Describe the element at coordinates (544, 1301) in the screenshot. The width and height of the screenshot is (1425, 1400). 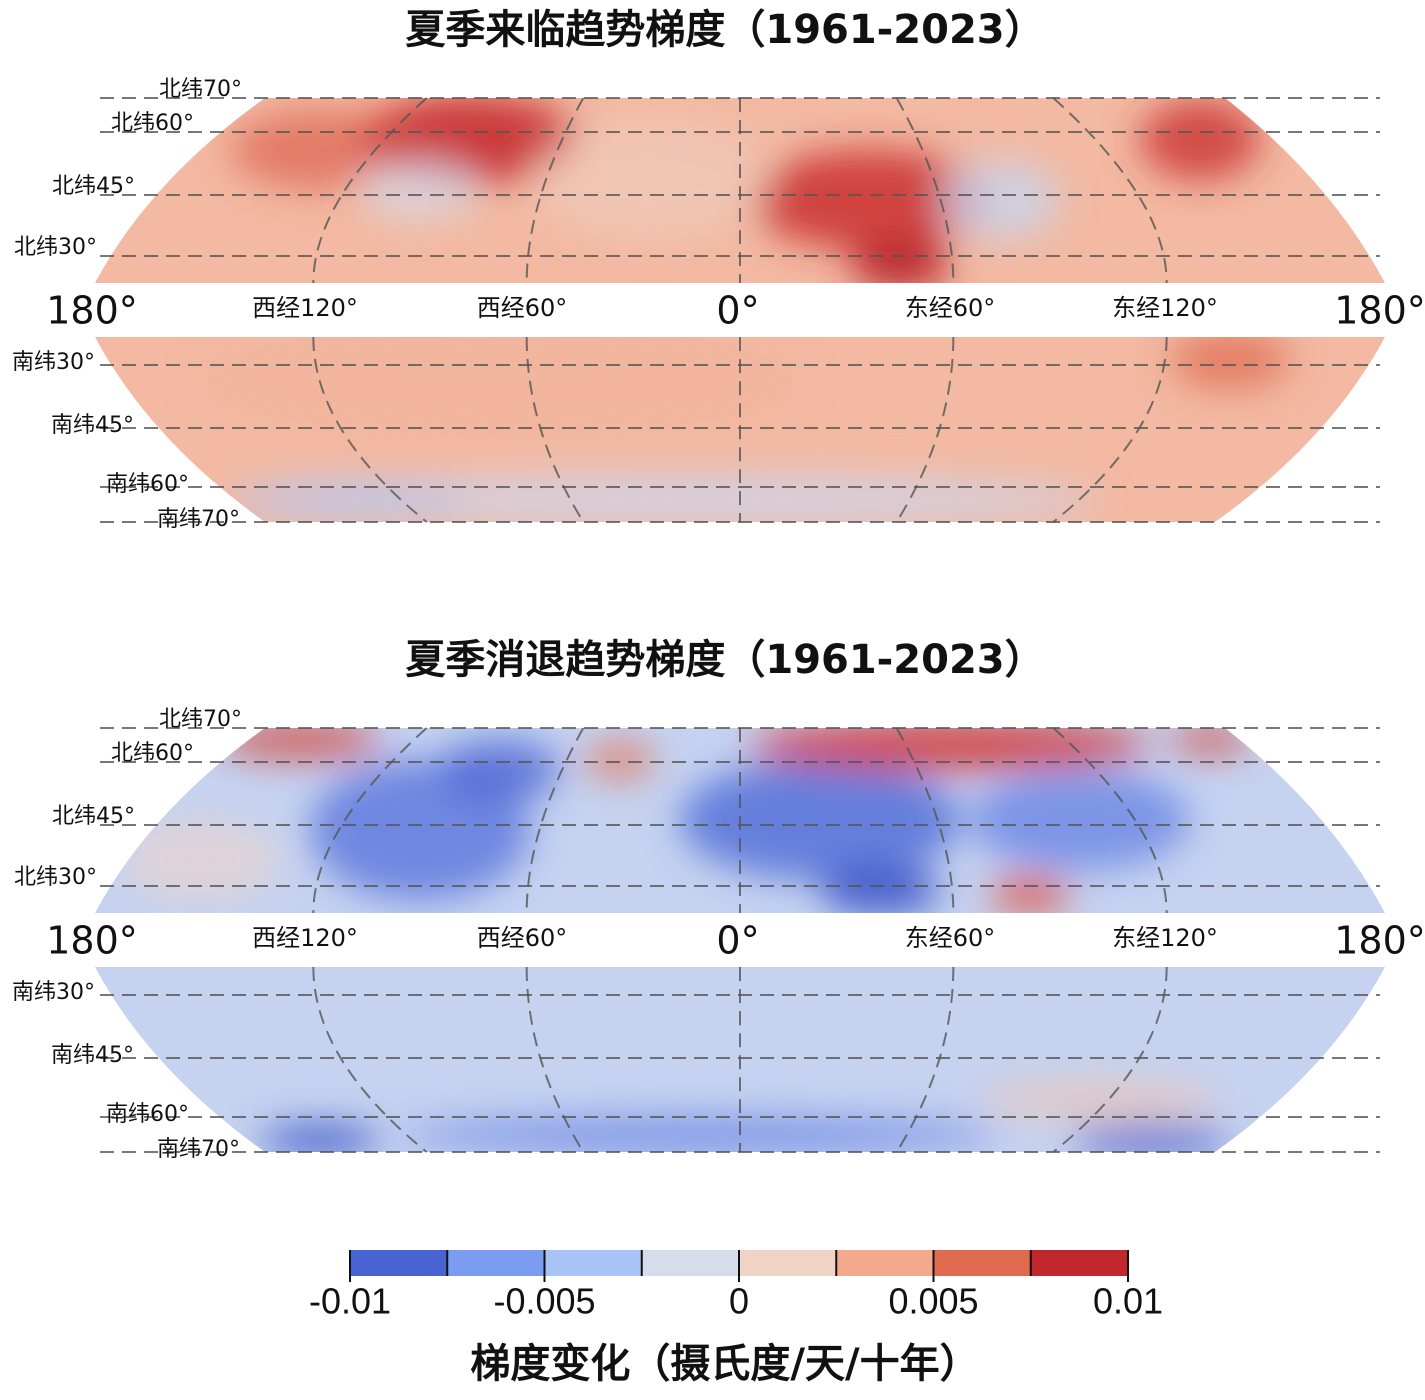
I see `colorbar-tick-label: -0.005` at that location.